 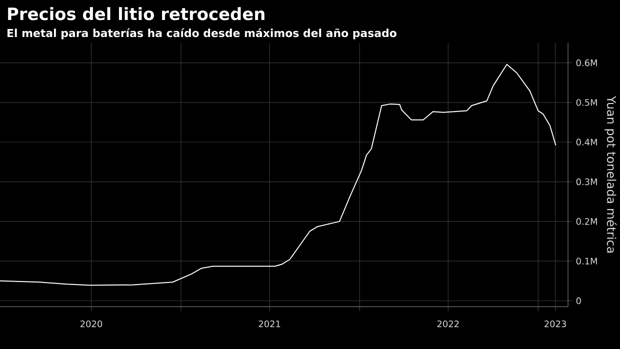 I want to click on y-tick-label: 0, so click(x=578, y=300).